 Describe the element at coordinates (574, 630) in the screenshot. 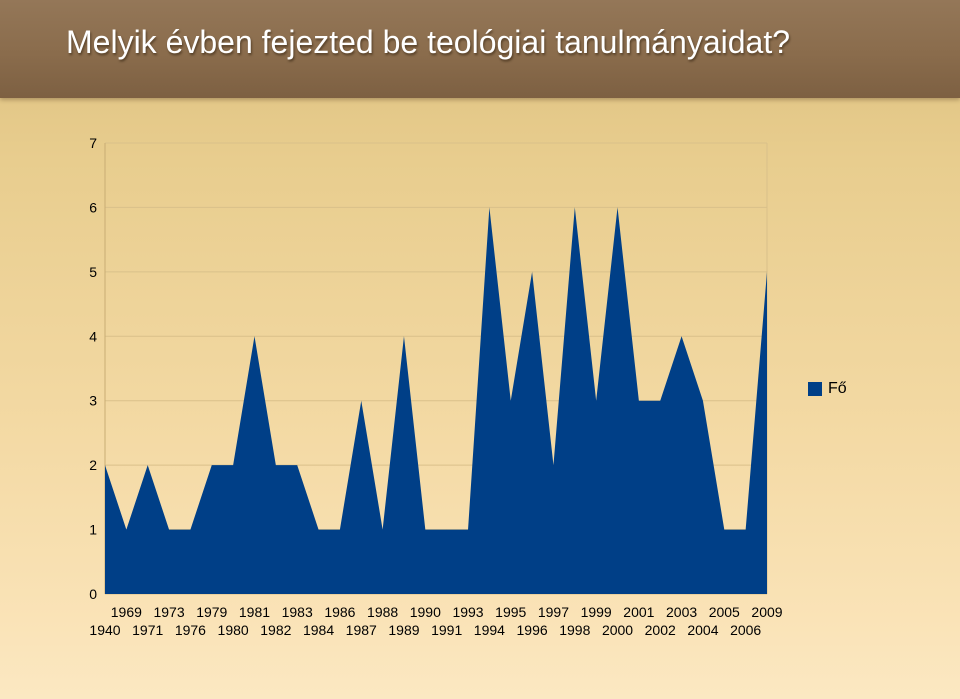

I see `x-tick-label: 1998` at that location.